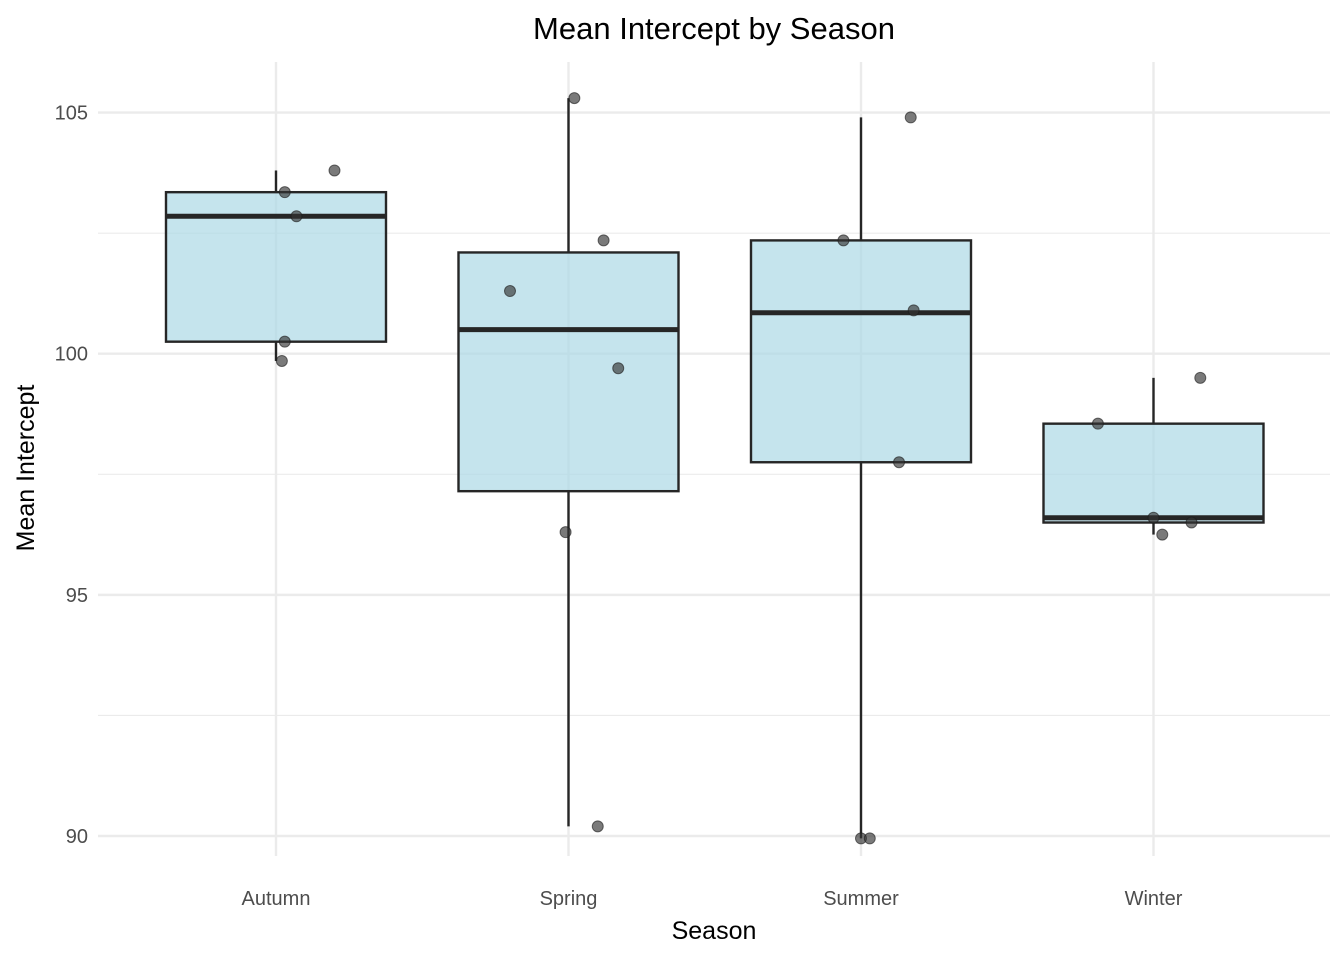 This screenshot has width=1344, height=960. I want to click on boxplot-winter, so click(1153, 456).